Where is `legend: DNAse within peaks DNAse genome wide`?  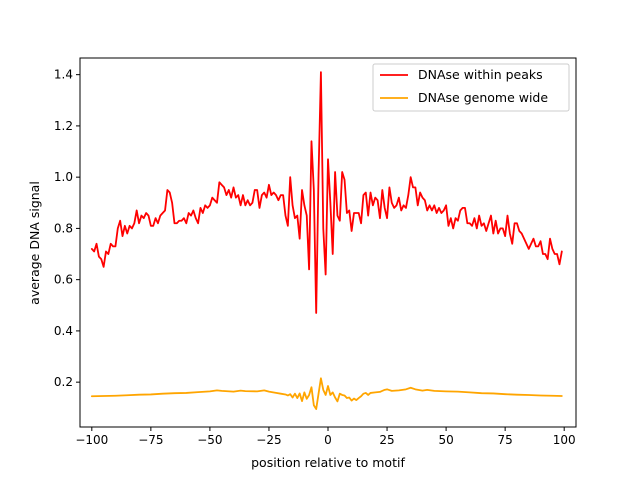
legend: DNAse within peaks DNAse genome wide is located at coordinates (471, 87).